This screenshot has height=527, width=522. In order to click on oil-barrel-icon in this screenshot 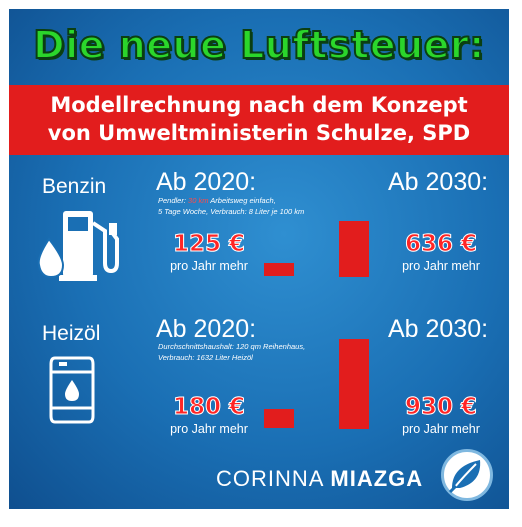, I will do `click(72, 390)`.